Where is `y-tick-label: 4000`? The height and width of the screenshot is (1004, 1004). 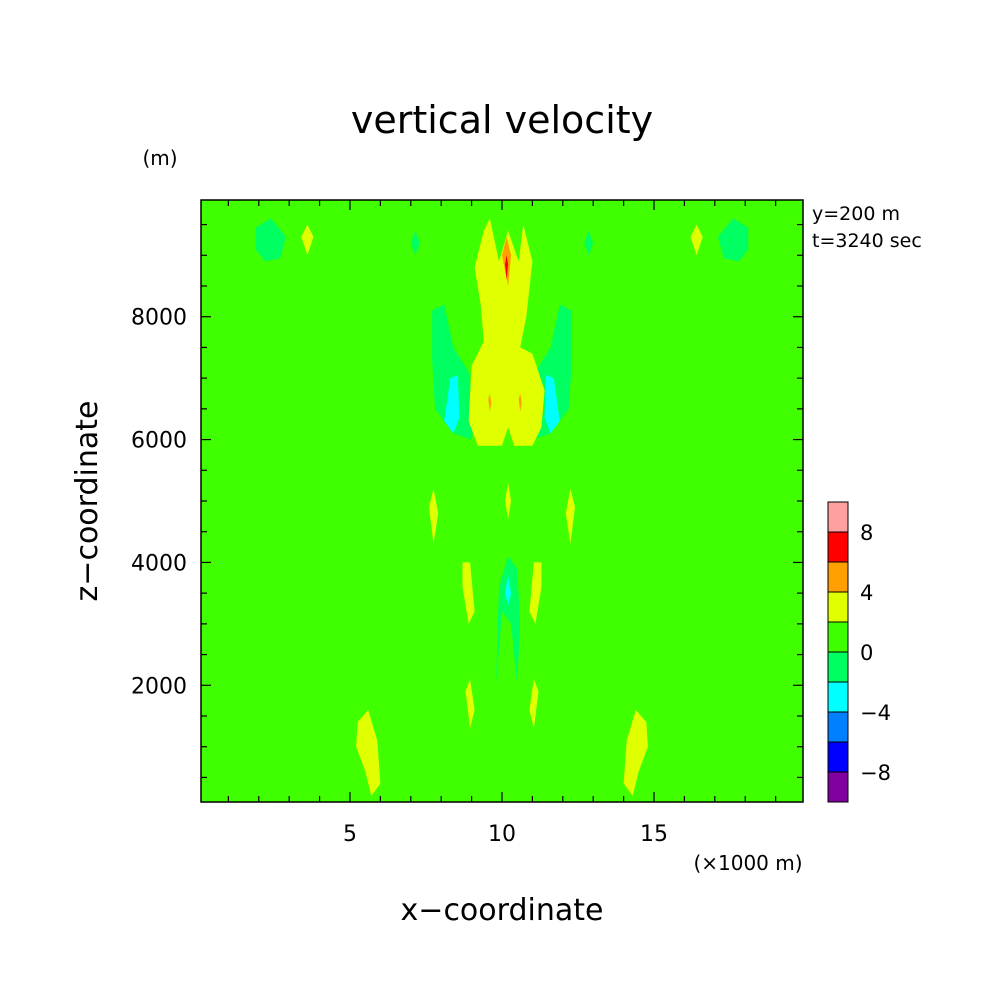
y-tick-label: 4000 is located at coordinates (159, 563).